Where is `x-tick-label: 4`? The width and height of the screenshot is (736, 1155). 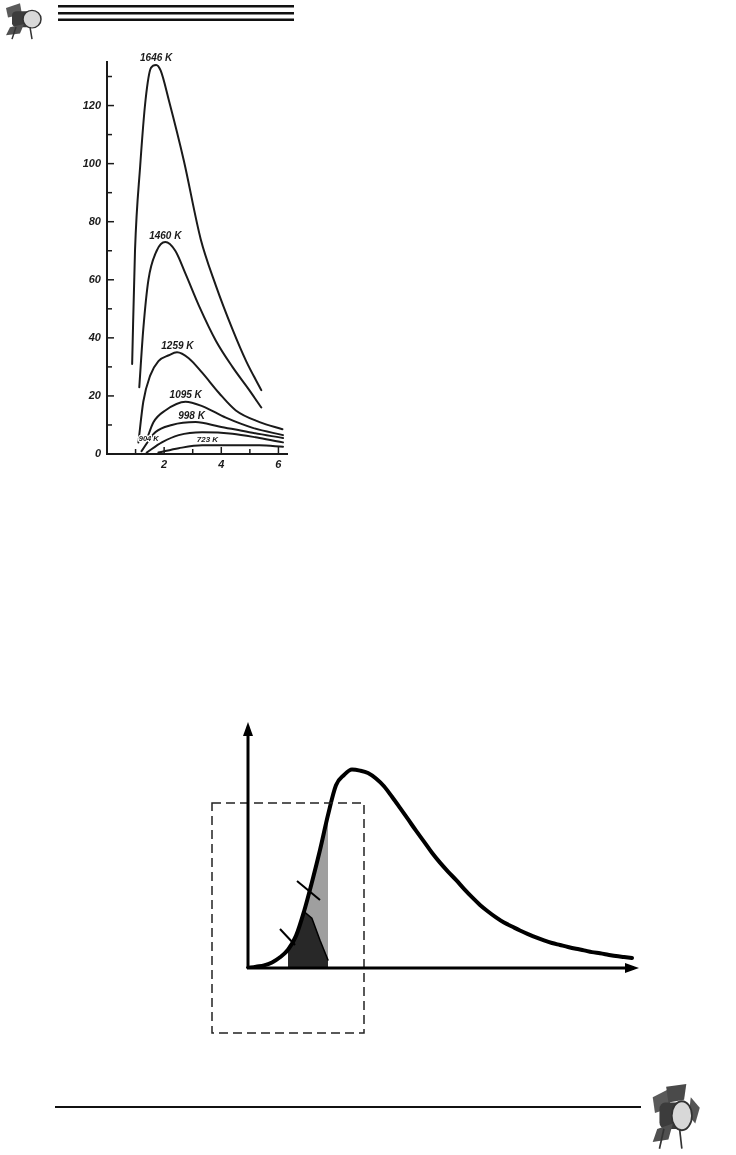
x-tick-label: 4 is located at coordinates (221, 463).